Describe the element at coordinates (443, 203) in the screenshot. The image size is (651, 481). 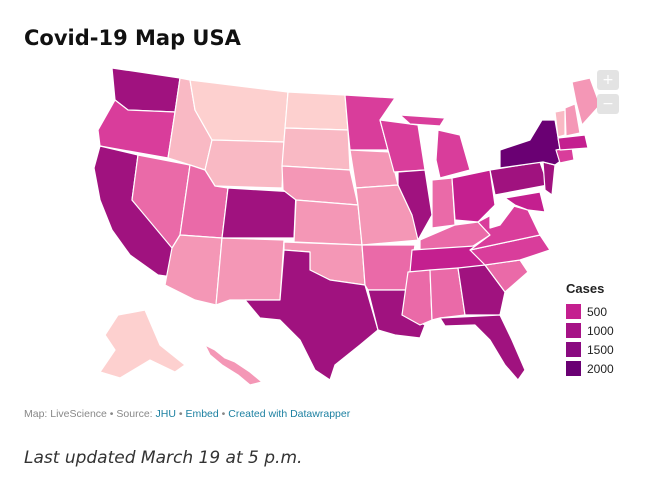
I see `state-indiana` at that location.